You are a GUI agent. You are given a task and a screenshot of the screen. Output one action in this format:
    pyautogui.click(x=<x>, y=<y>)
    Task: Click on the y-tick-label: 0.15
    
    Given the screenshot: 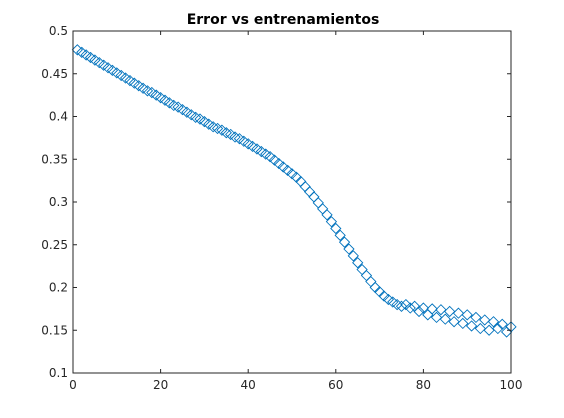 What is the action you would take?
    pyautogui.click(x=54, y=330)
    